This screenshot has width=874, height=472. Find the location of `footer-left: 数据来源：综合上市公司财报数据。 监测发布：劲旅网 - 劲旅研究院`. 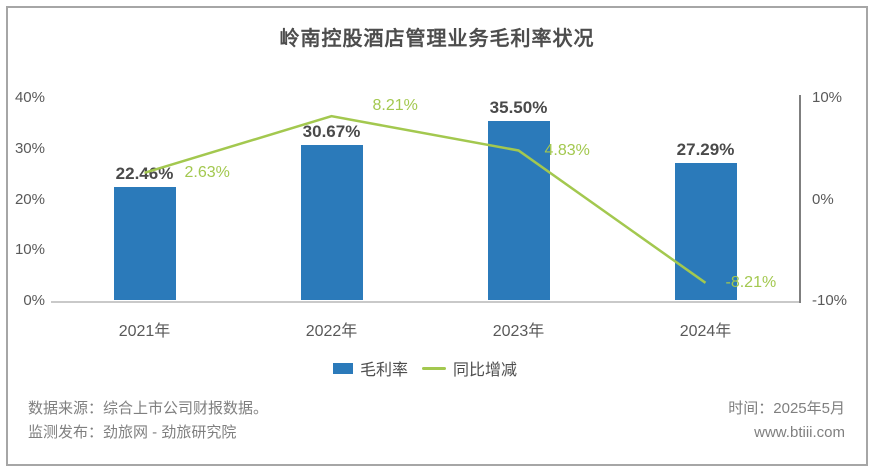

footer-left: 数据来源：综合上市公司财报数据。 监测发布：劲旅网 - 劲旅研究院 is located at coordinates (148, 421).